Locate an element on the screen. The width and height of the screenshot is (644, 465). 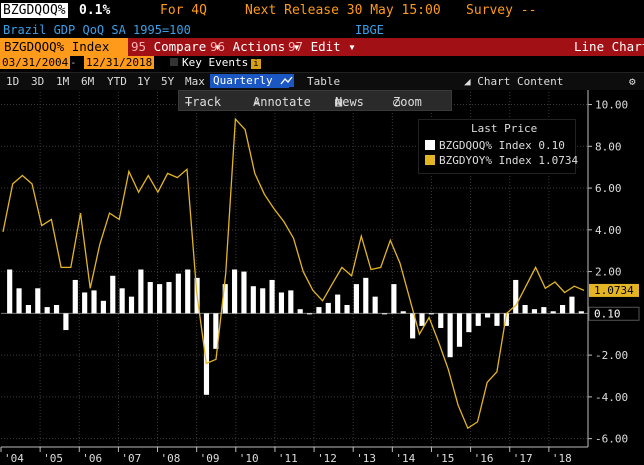
value-tag-qoq is located at coordinates (614, 313).